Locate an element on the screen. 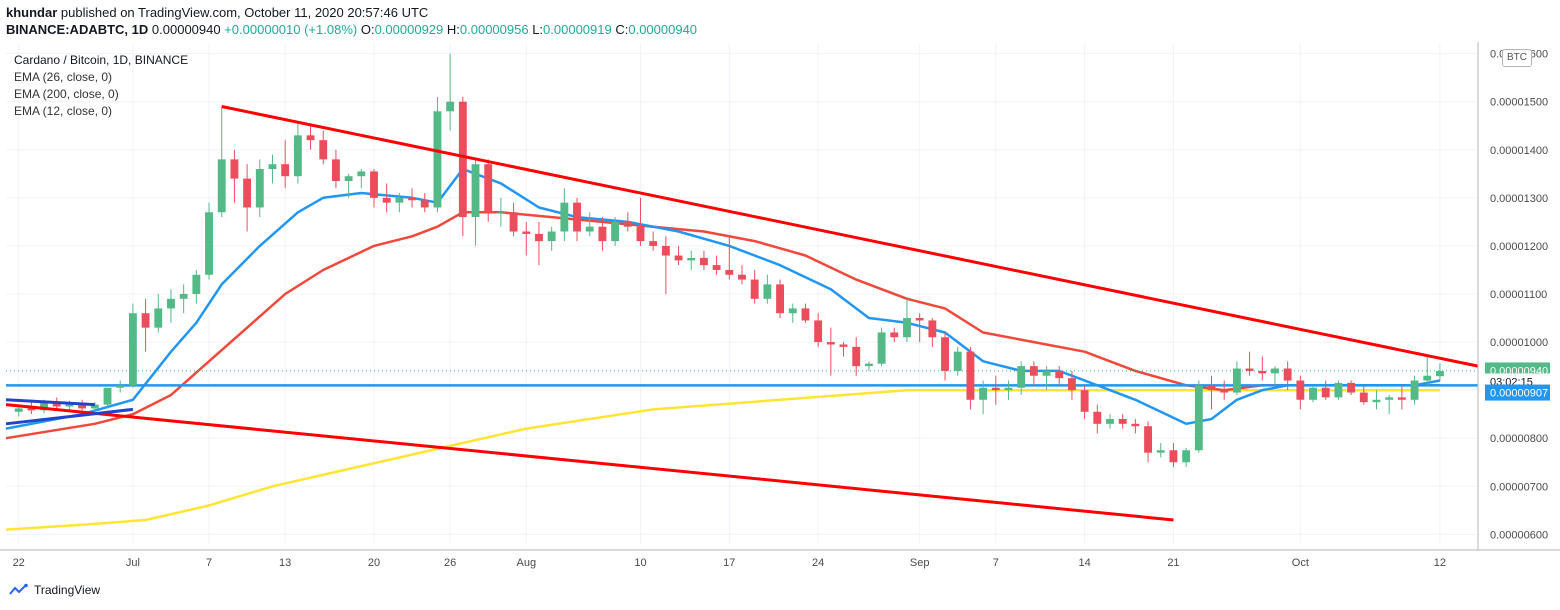  y-tick-label: 0.00000600 is located at coordinates (1519, 535).